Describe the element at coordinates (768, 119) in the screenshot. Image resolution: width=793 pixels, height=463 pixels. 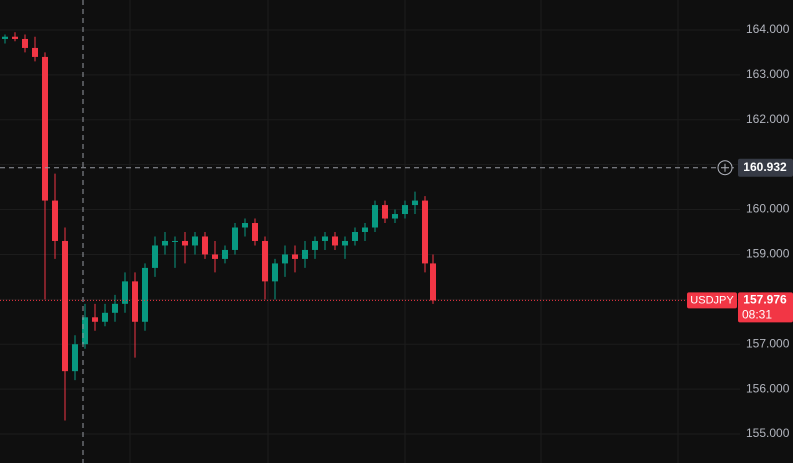
I see `y-tick-label: 162.000` at that location.